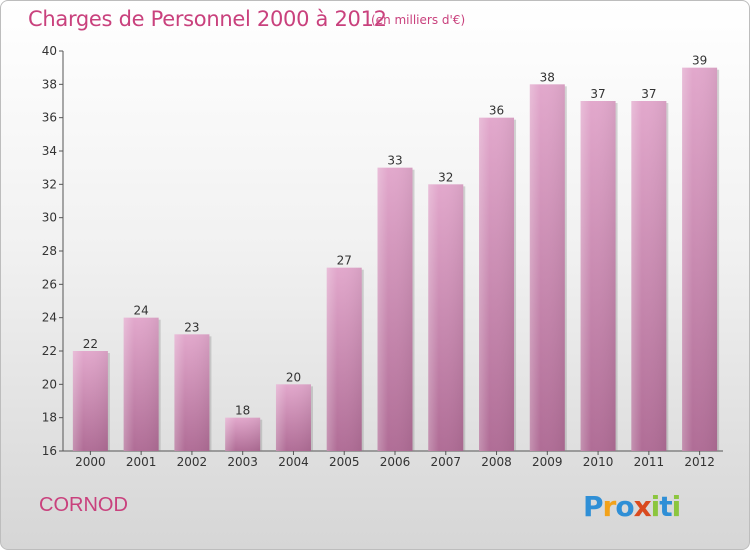  What do you see at coordinates (49, 84) in the screenshot?
I see `y-tick-label: 38` at bounding box center [49, 84].